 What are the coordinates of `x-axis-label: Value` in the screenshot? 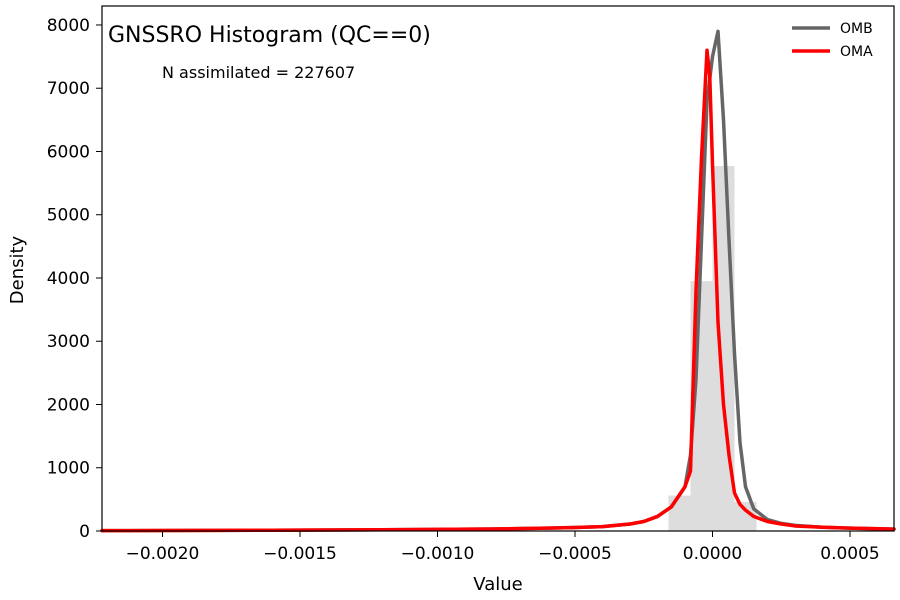 It's located at (497, 584).